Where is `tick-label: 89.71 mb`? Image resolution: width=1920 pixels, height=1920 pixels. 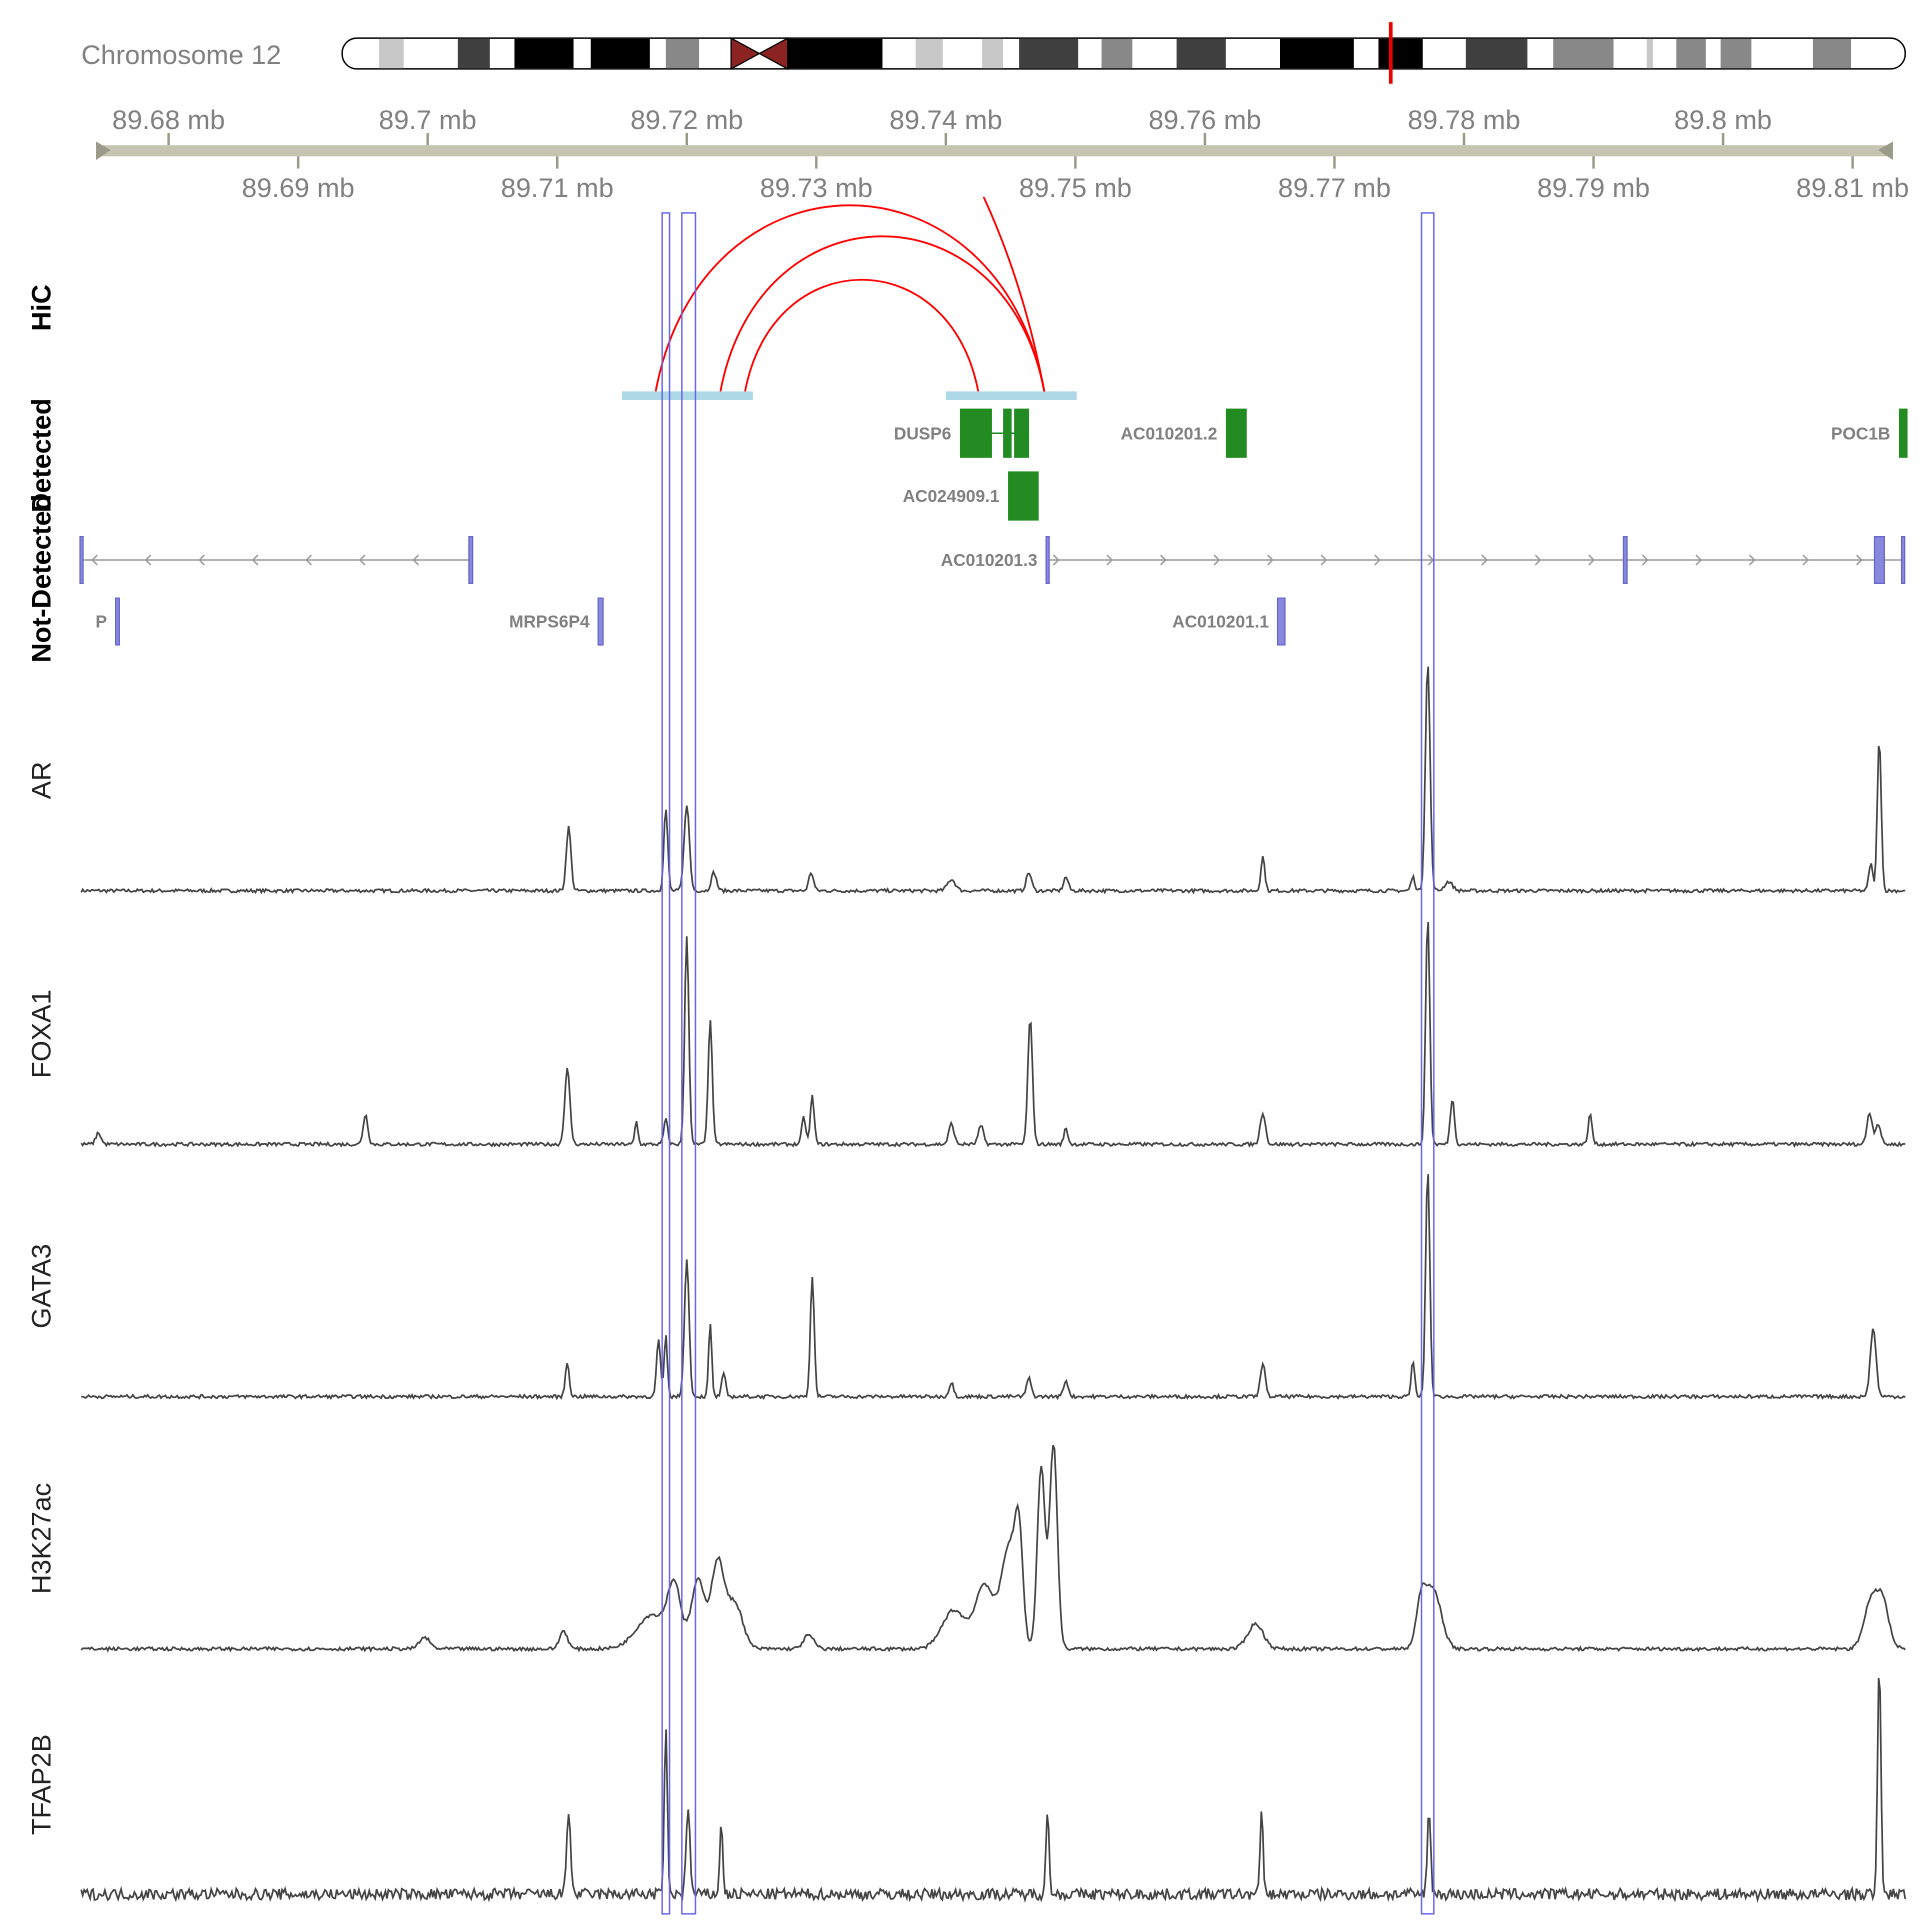 tick-label: 89.71 mb is located at coordinates (557, 187).